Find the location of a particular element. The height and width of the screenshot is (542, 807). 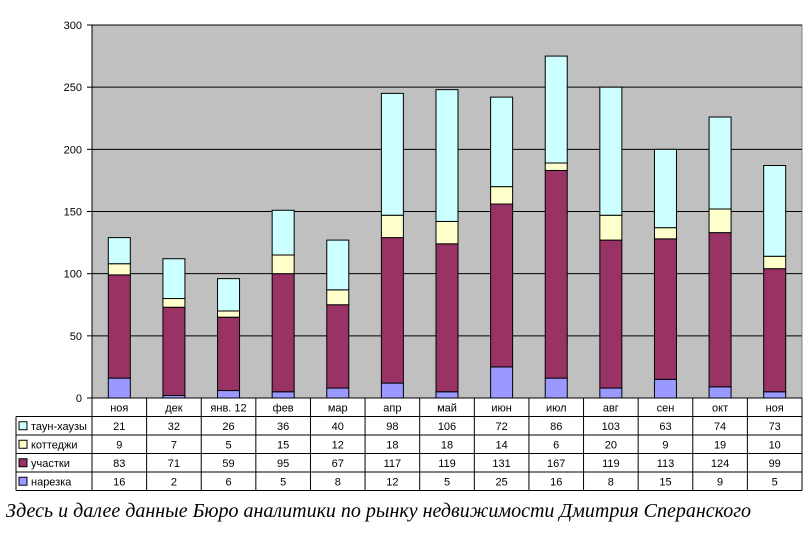

table-value: 167 is located at coordinates (556, 464).